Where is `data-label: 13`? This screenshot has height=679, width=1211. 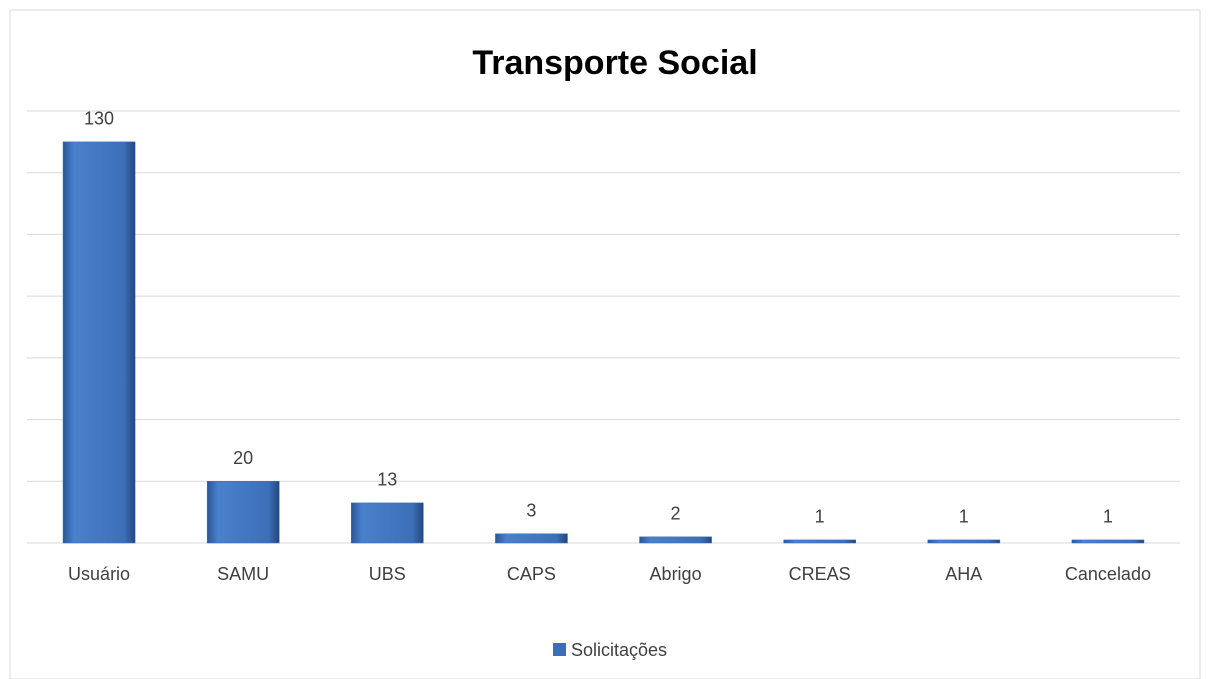
data-label: 13 is located at coordinates (387, 480).